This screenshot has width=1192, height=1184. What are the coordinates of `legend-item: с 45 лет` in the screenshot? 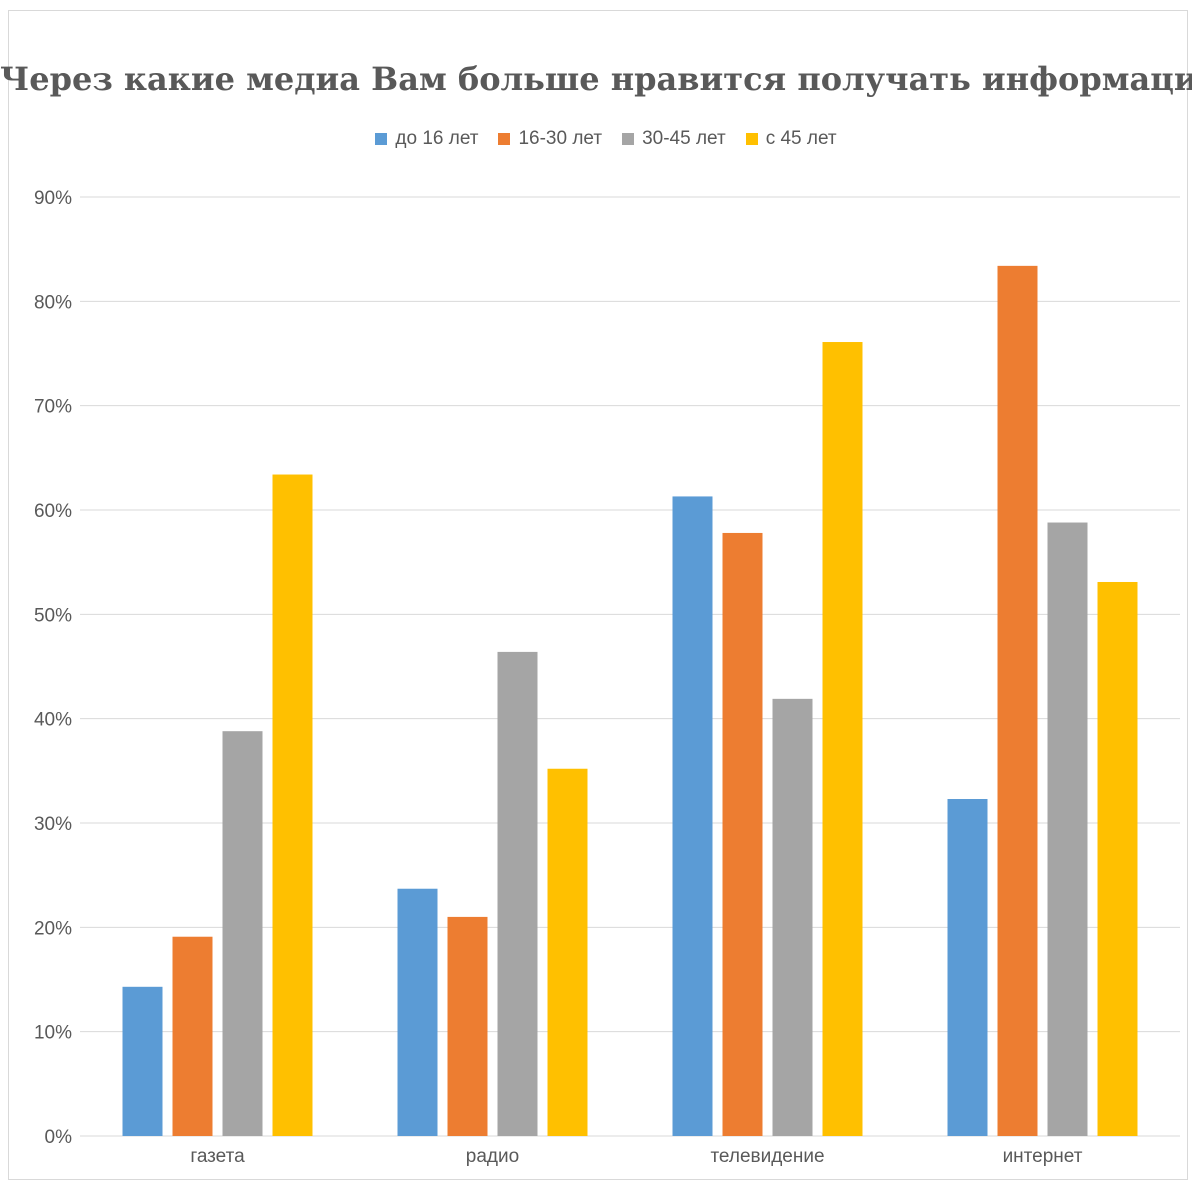 It's located at (791, 139).